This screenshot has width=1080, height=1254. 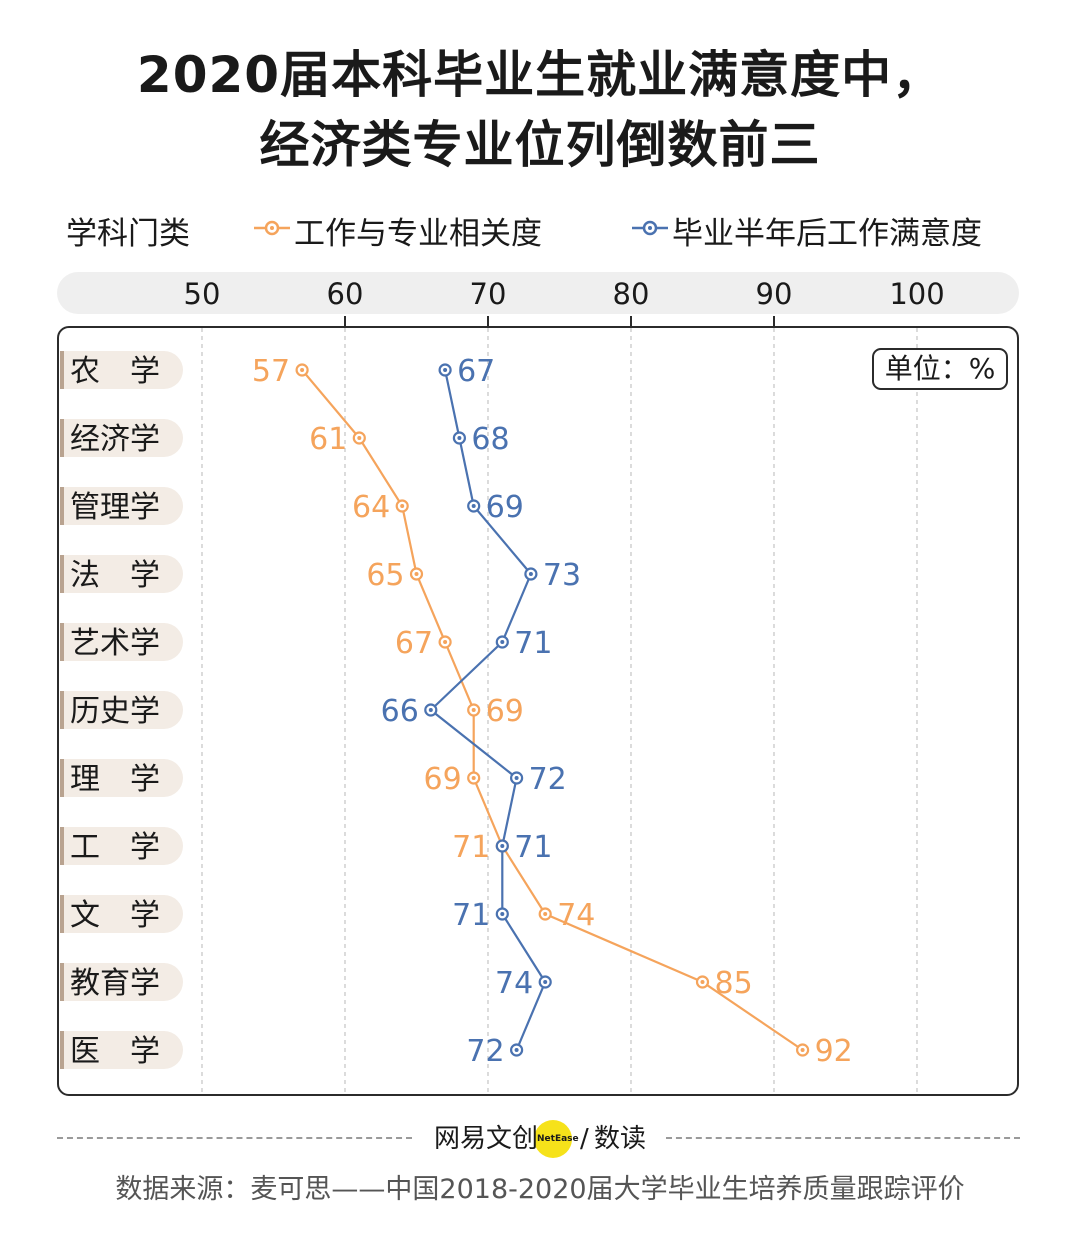 What do you see at coordinates (553, 1139) in the screenshot?
I see `brand-dot` at bounding box center [553, 1139].